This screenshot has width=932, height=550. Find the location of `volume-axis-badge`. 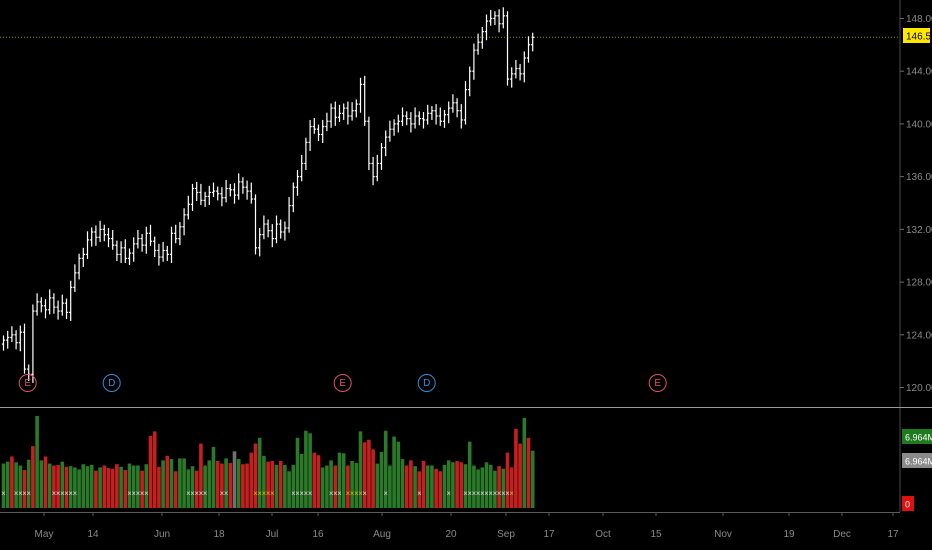

volume-axis-badge is located at coordinates (917, 436).